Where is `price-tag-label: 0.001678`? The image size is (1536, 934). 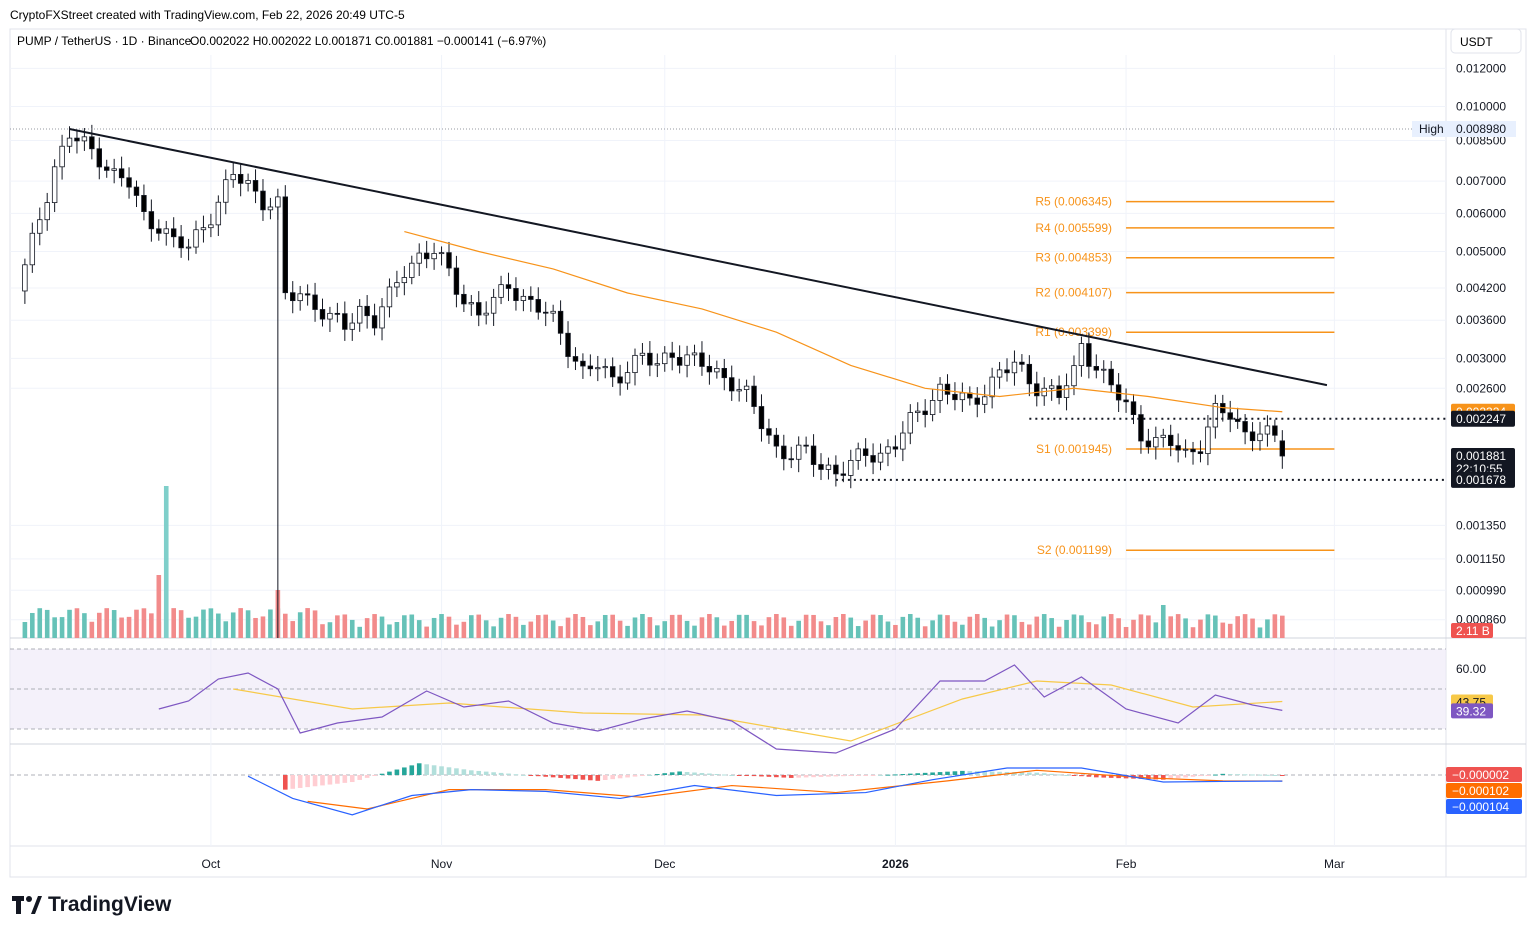
price-tag-label: 0.001678 is located at coordinates (1481, 480).